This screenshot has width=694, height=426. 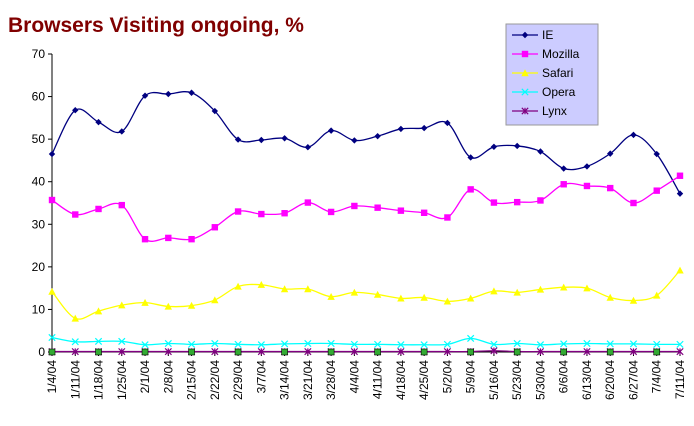 I want to click on series-line-opera, so click(x=366, y=341).